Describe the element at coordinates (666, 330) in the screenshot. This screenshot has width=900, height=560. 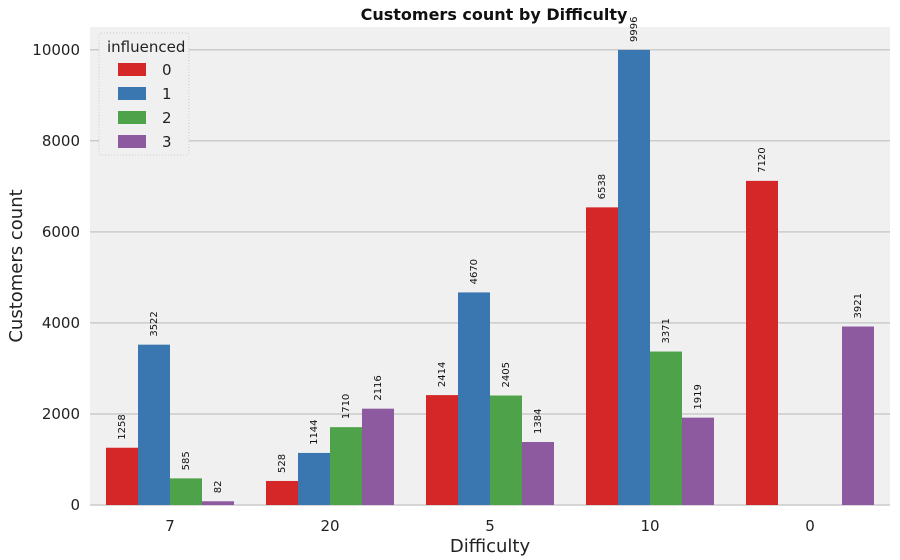
I see `bar-data-label: 3371` at that location.